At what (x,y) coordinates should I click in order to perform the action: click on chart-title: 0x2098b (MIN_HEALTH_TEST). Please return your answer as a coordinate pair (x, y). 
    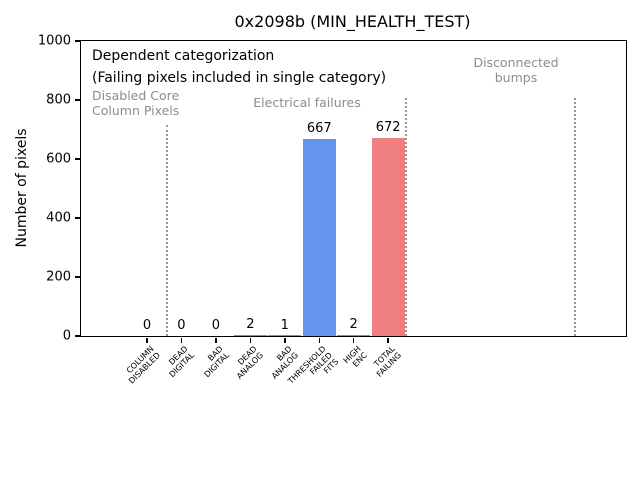
    Looking at the image, I should click on (352, 21).